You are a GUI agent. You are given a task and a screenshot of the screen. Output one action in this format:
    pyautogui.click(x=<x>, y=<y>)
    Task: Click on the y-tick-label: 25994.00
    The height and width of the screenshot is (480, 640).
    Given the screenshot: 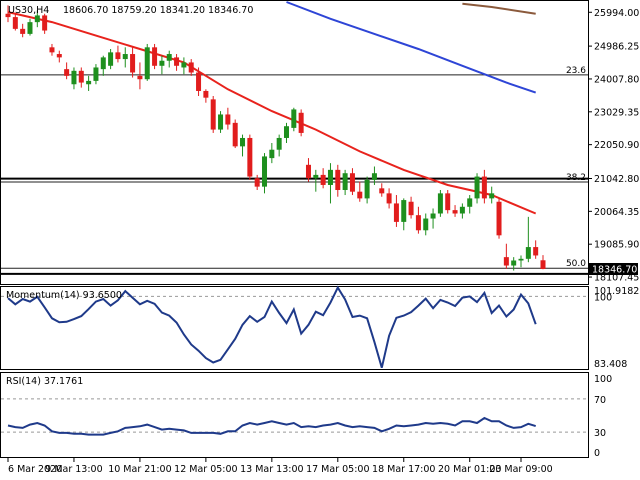 What is the action you would take?
    pyautogui.click(x=616, y=13)
    